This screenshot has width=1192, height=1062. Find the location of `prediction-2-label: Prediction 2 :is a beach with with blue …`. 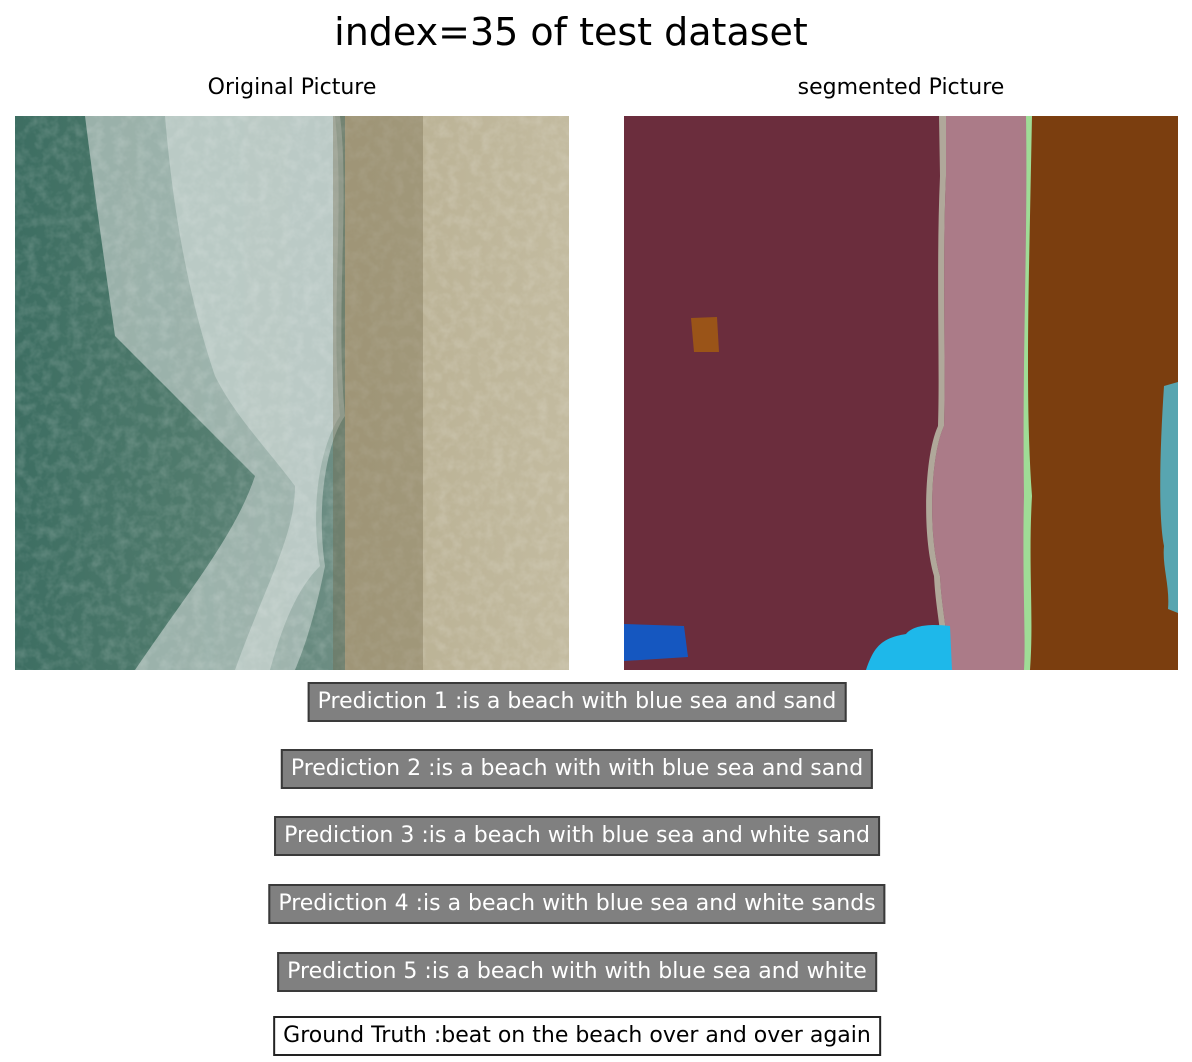

prediction-2-label: Prediction 2 :is a beach with with blue … is located at coordinates (577, 769).